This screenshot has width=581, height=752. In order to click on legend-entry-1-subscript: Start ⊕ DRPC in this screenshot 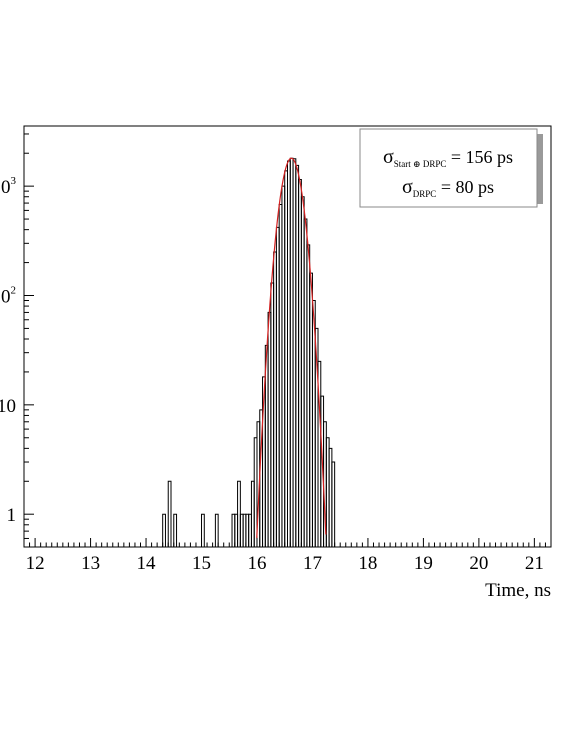, I will do `click(420, 164)`.